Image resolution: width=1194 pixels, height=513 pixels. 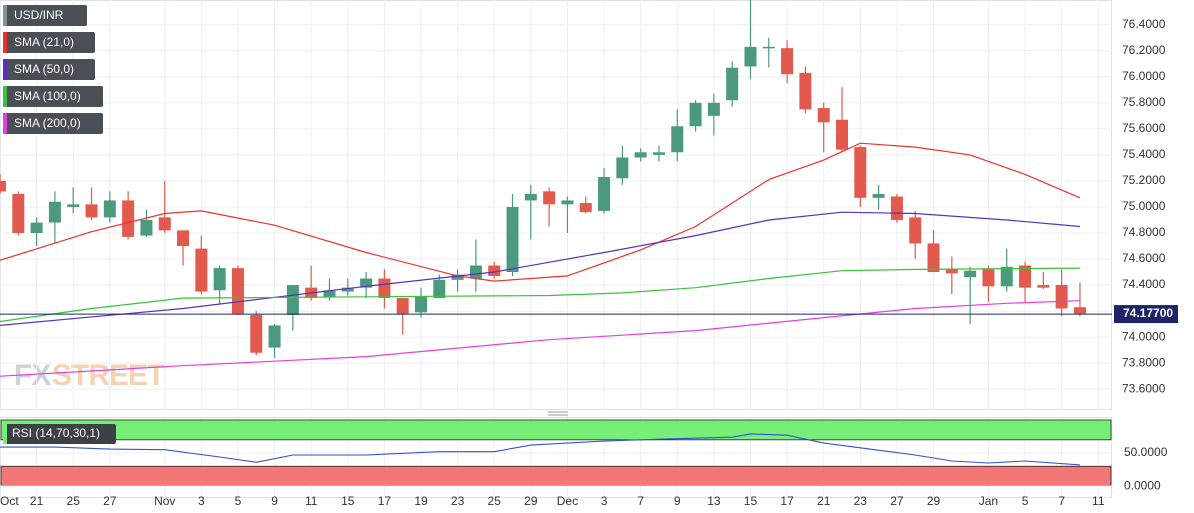 What do you see at coordinates (44, 69) in the screenshot?
I see `legend-label: SMA (50,0)` at bounding box center [44, 69].